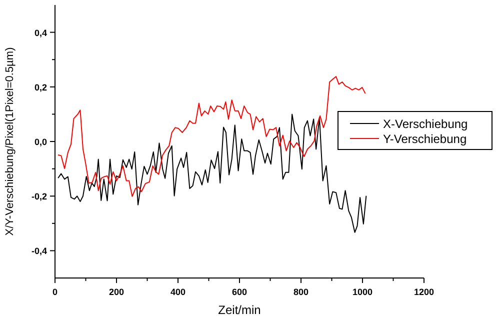  I want to click on x-tick-label: 200, so click(116, 292).